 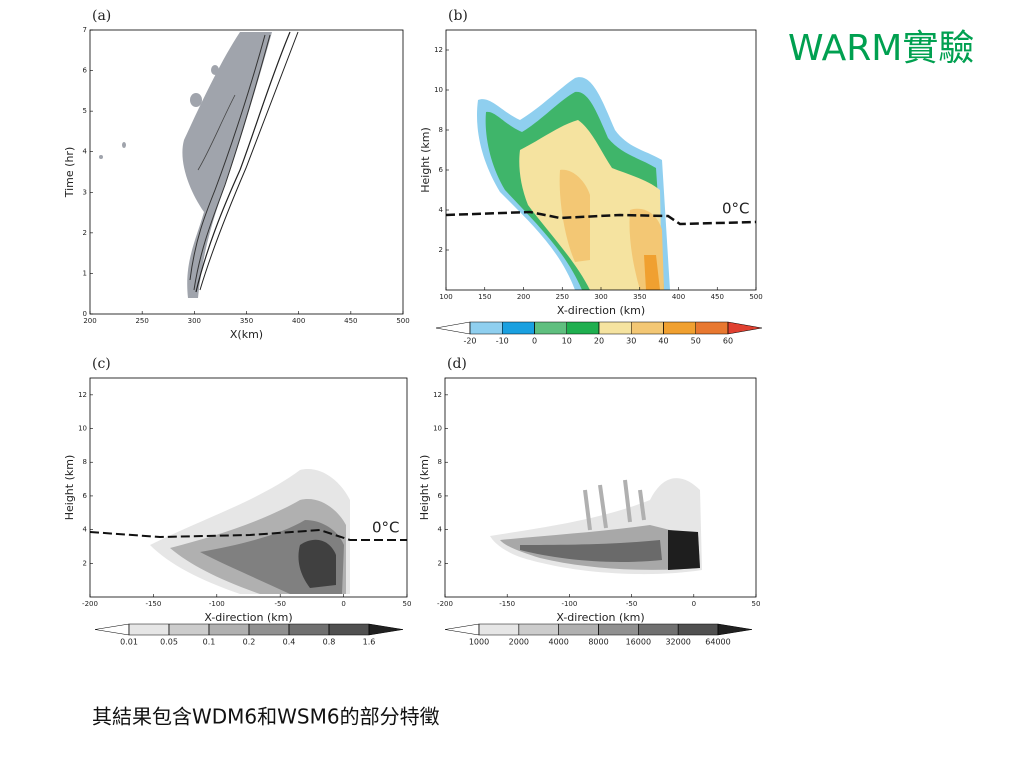 What do you see at coordinates (598, 642) in the screenshot?
I see `colorbar-label: 8000` at bounding box center [598, 642].